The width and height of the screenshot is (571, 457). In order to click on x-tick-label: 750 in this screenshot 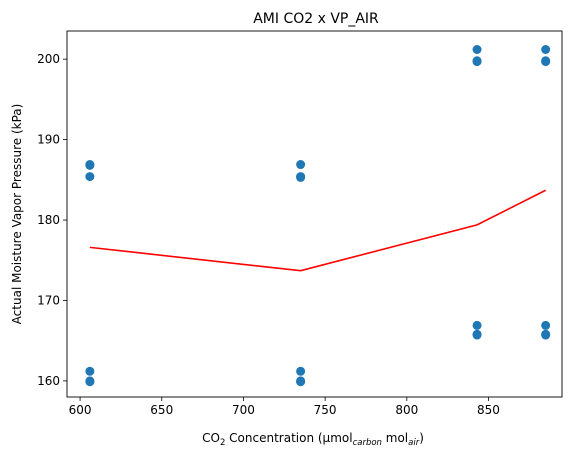, I will do `click(325, 410)`.